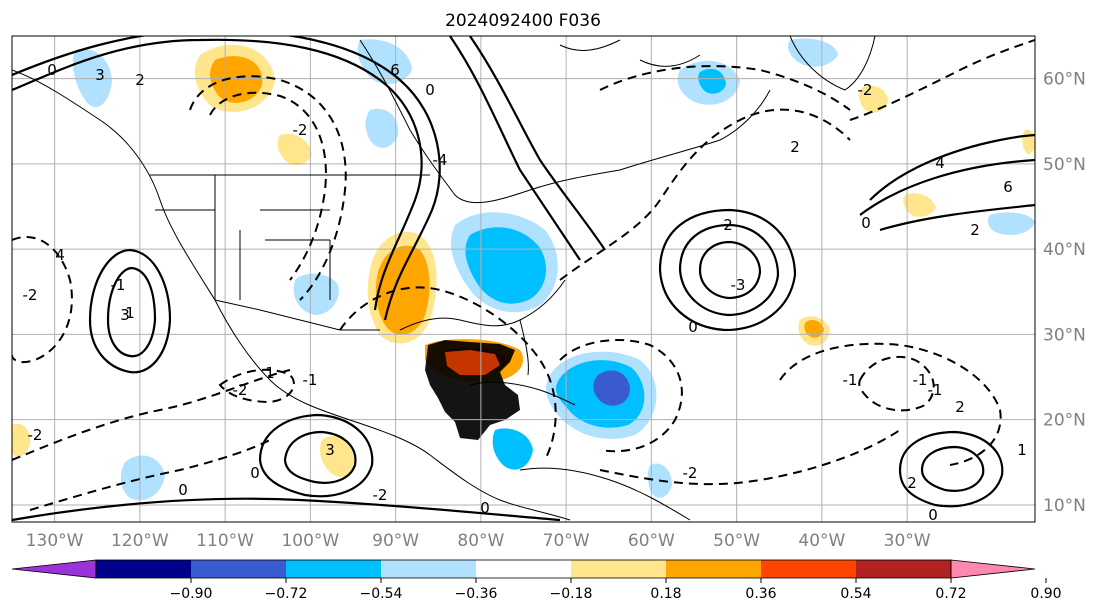  I want to click on colorbar-tick-label: −0.36, so click(476, 594).